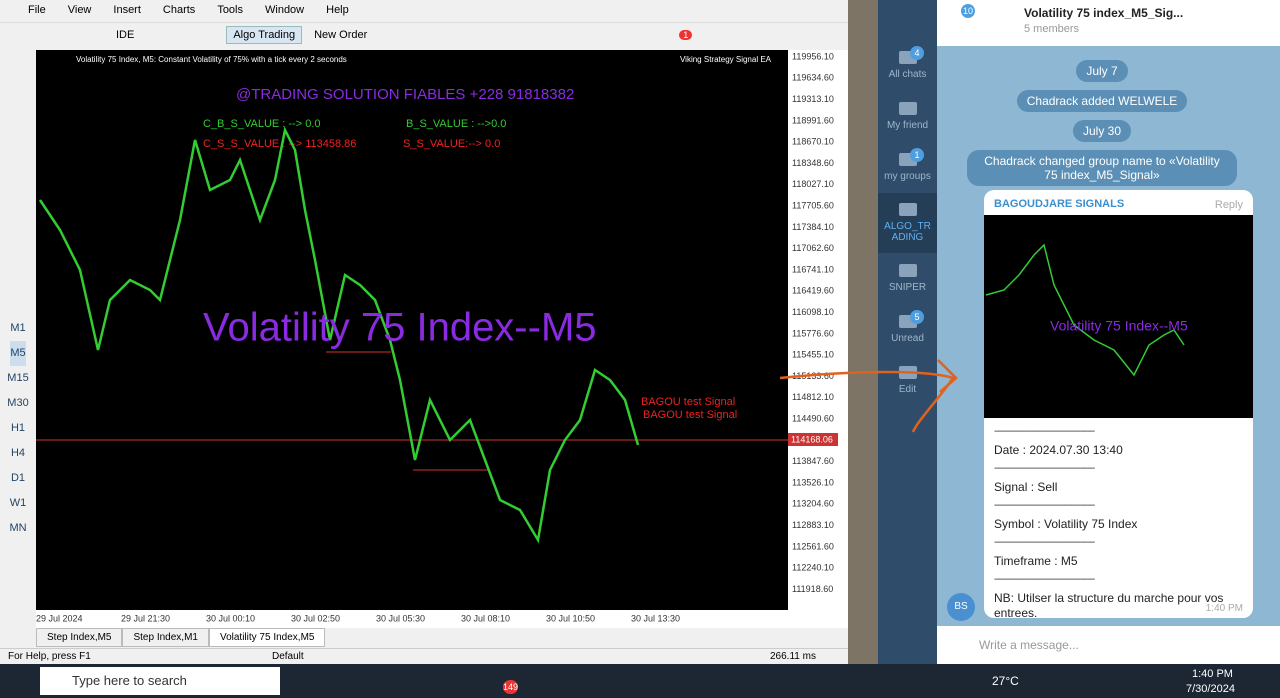  I want to click on timeframe: M5, so click(18, 353).